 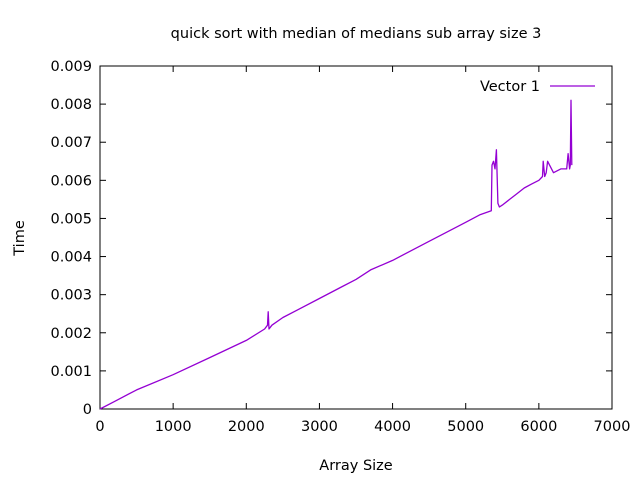 What do you see at coordinates (71, 258) in the screenshot?
I see `y-tick-label-4: 0.004` at bounding box center [71, 258].